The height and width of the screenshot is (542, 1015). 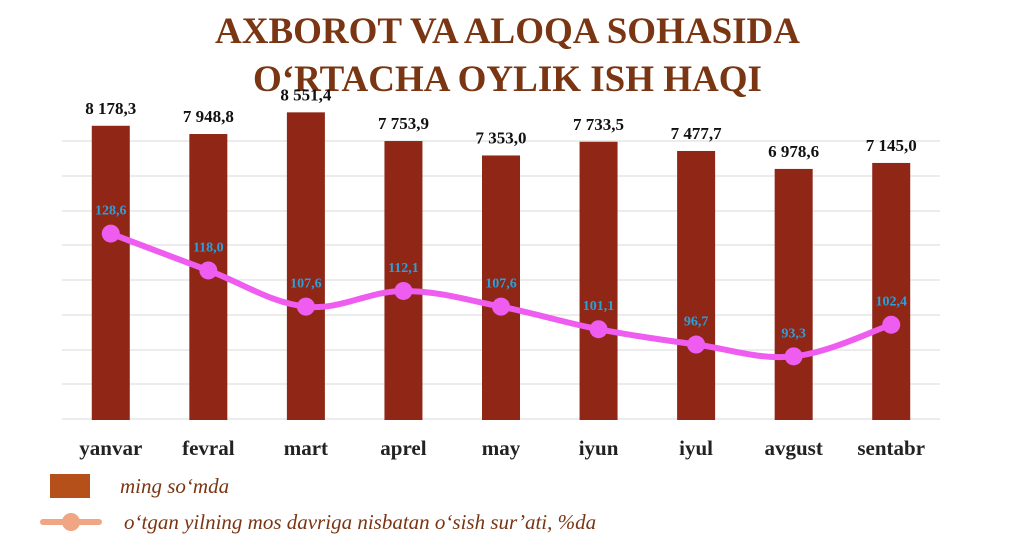 I want to click on x-tick-label: sentabr, so click(x=891, y=448).